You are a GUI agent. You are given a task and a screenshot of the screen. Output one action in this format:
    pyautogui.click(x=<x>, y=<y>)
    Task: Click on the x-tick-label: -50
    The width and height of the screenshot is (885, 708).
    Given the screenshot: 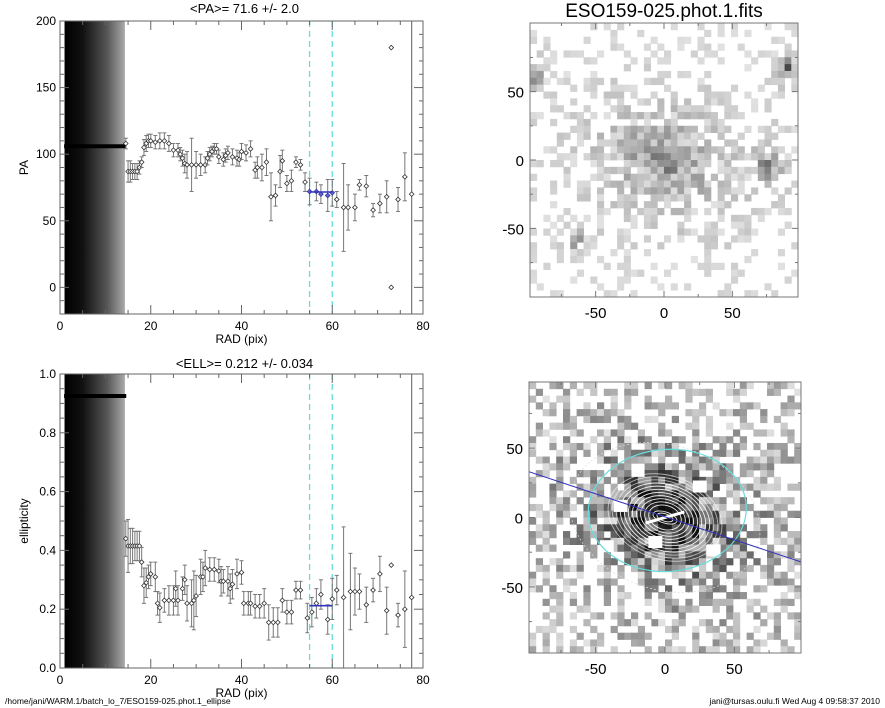 What is the action you would take?
    pyautogui.click(x=596, y=669)
    